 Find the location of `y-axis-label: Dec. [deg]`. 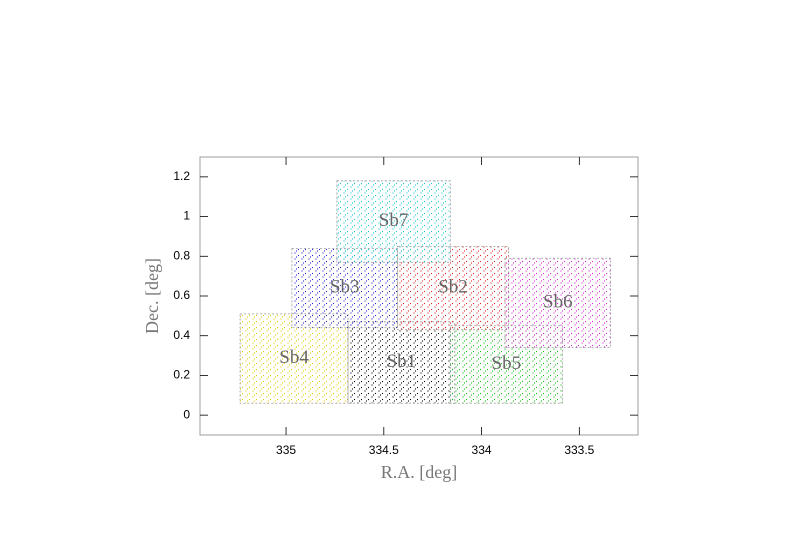

y-axis-label: Dec. [deg] is located at coordinates (152, 296).